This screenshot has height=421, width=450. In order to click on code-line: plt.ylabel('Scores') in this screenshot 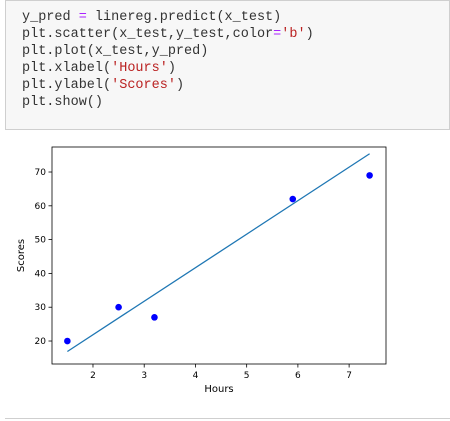, I will do `click(103, 85)`.